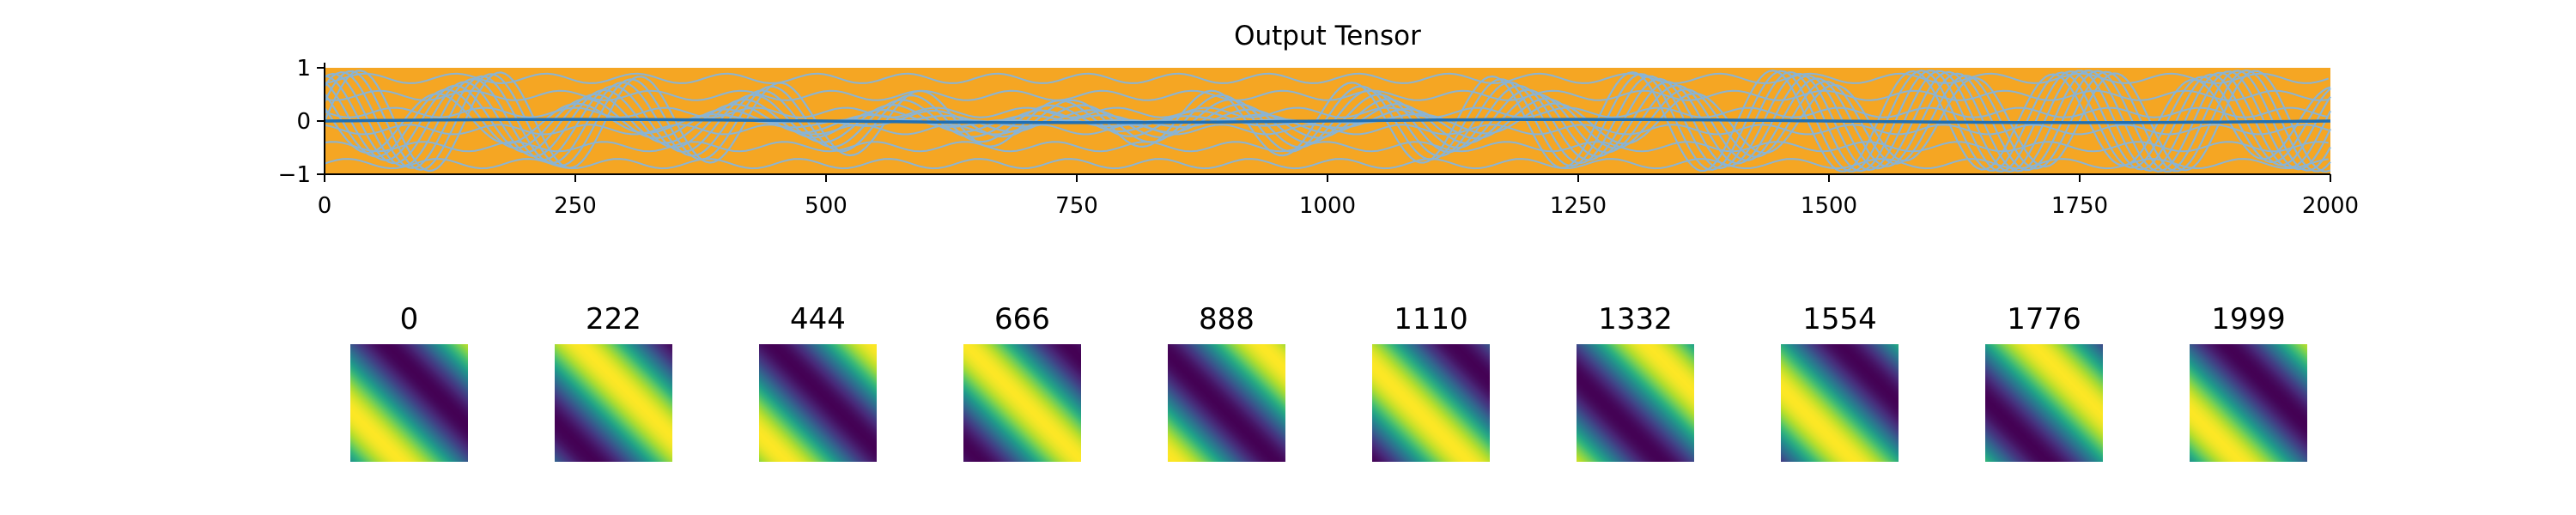  Describe the element at coordinates (1579, 206) in the screenshot. I see `x-tick-label: 1250` at that location.